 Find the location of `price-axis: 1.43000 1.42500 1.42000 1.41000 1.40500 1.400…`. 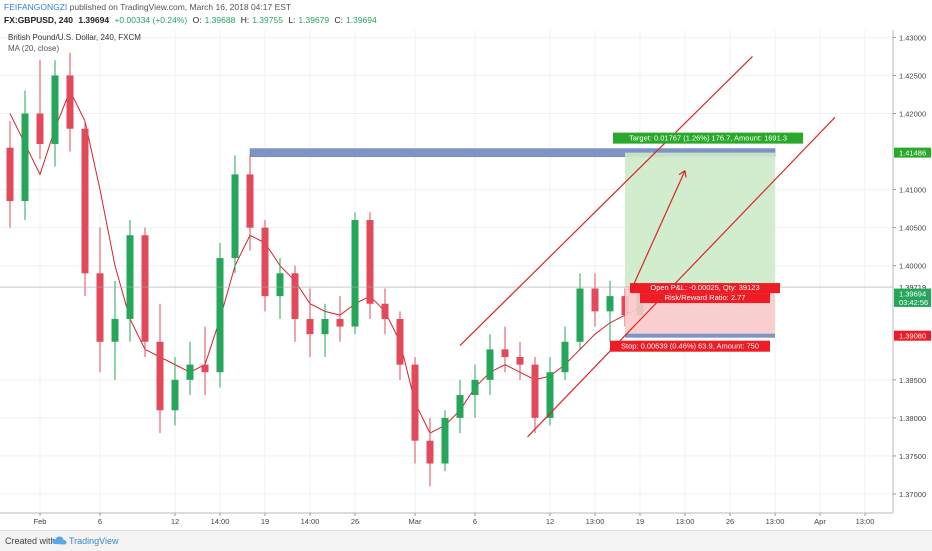

price-axis: 1.43000 1.42500 1.42000 1.41000 1.40500 1.400… is located at coordinates (912, 269).